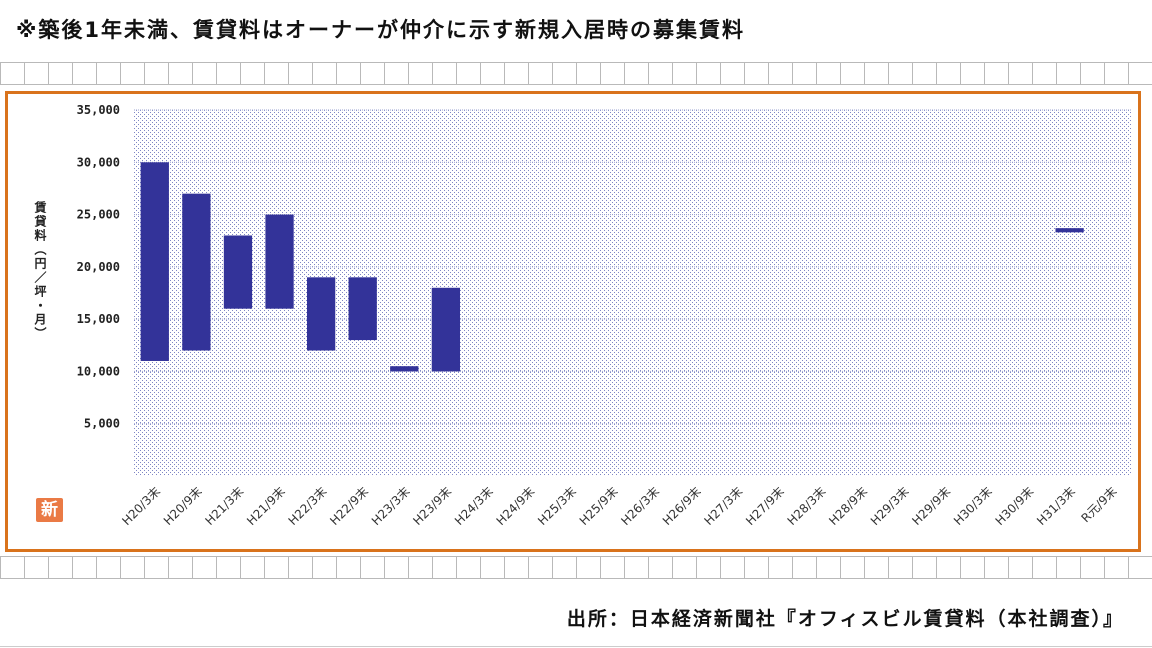 The height and width of the screenshot is (648, 1152). What do you see at coordinates (1099, 504) in the screenshot?
I see `x-tick-label: R元/9末` at bounding box center [1099, 504].